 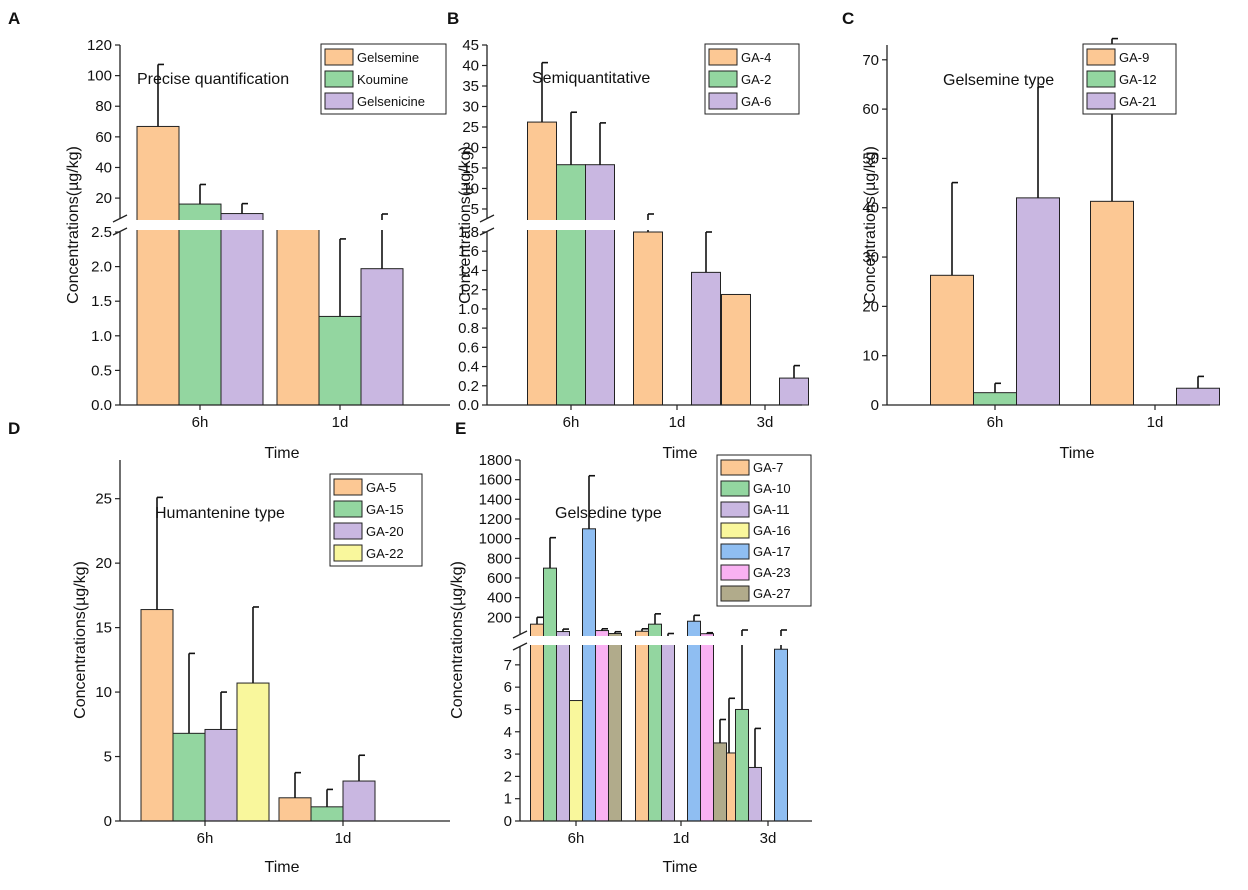 I want to click on legend-label: Gelsemine, so click(x=388, y=57).